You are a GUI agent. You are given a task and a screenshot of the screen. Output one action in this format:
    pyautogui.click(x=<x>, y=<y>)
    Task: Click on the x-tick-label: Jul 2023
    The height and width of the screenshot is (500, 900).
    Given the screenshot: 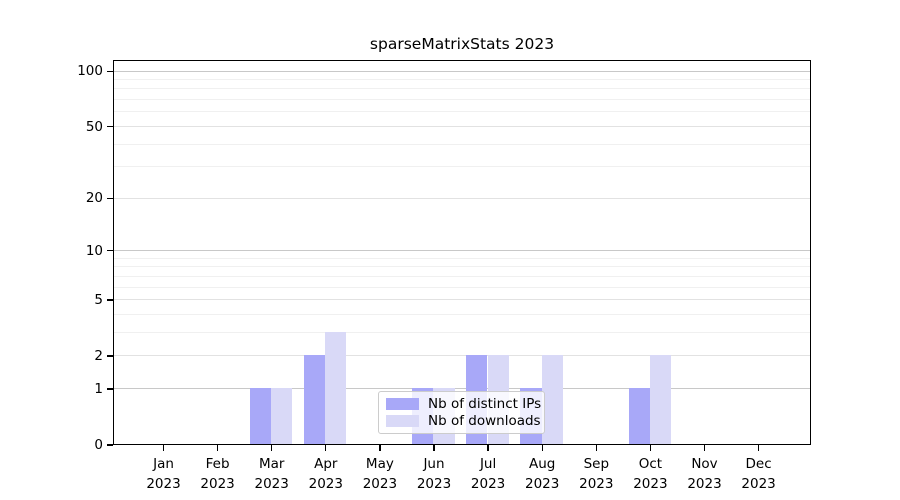 What is the action you would take?
    pyautogui.click(x=488, y=474)
    